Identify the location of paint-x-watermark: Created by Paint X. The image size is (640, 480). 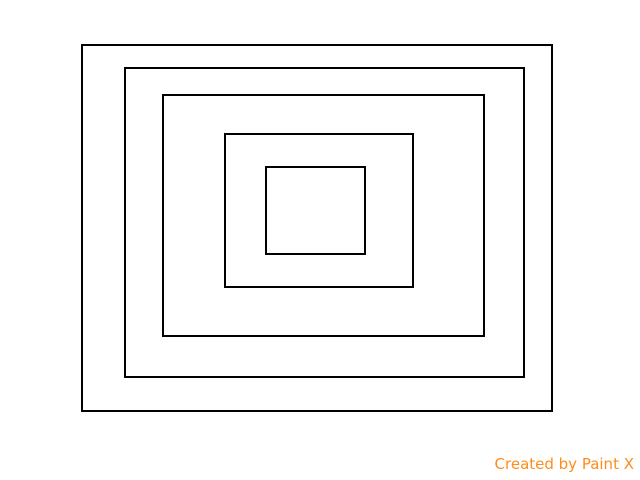
(564, 464).